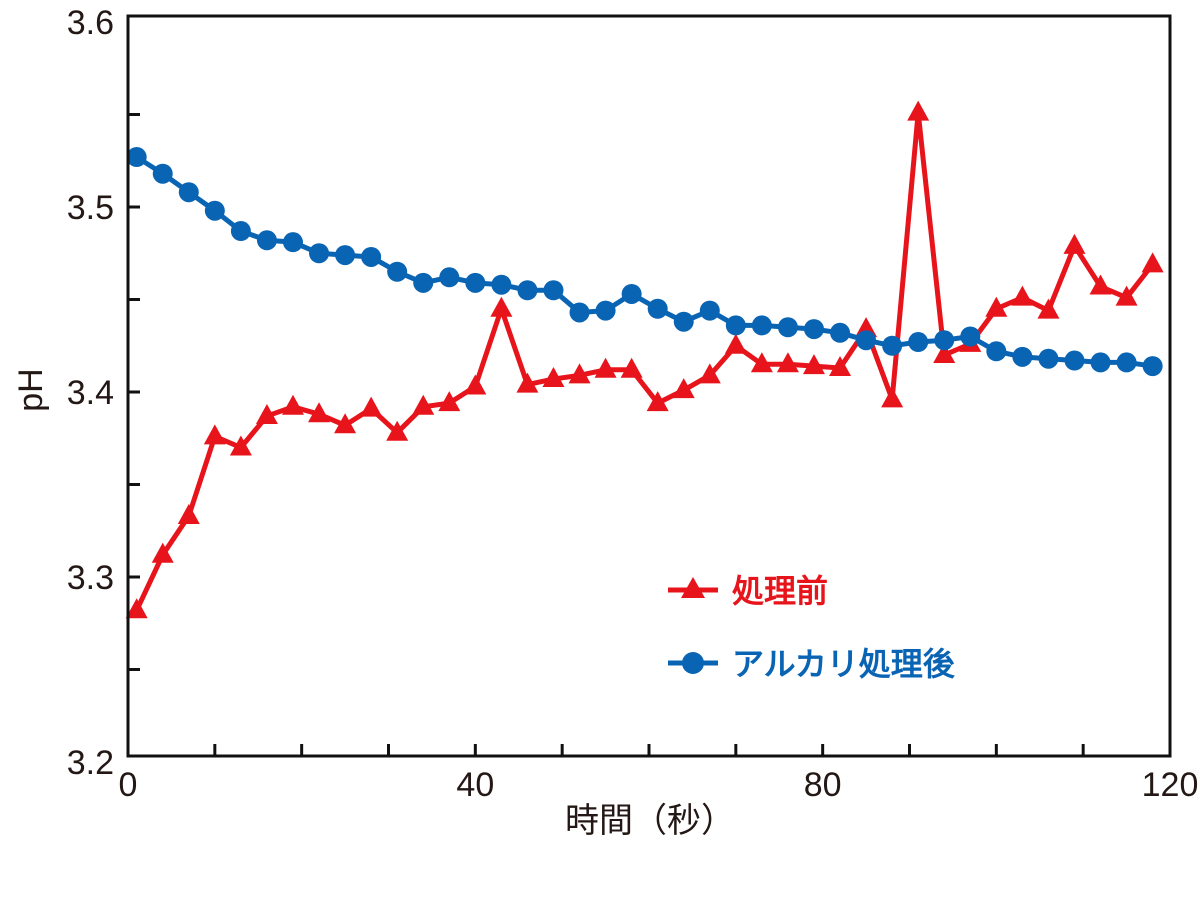 This screenshot has height=900, width=1200. I want to click on y-tick-label: 3.5, so click(90, 208).